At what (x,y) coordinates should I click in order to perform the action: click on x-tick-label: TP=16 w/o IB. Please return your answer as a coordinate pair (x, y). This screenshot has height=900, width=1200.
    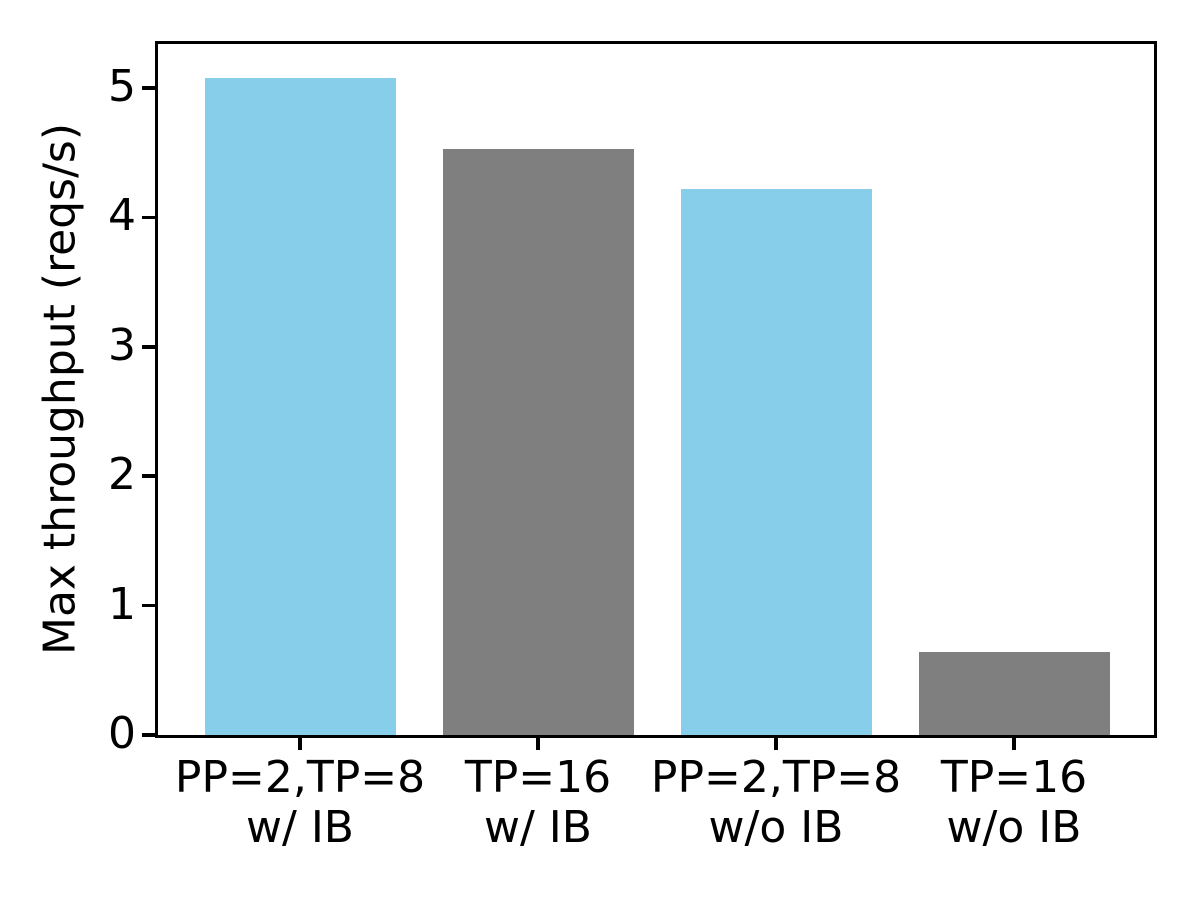
    Looking at the image, I should click on (1014, 803).